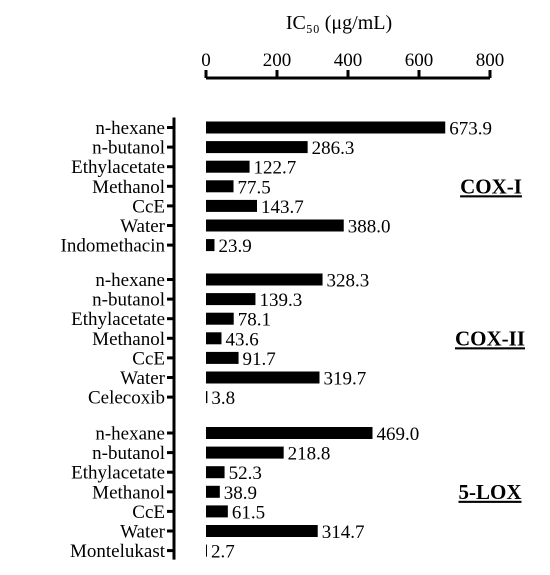 The height and width of the screenshot is (575, 550). I want to click on group-label: COX-I, so click(491, 186).